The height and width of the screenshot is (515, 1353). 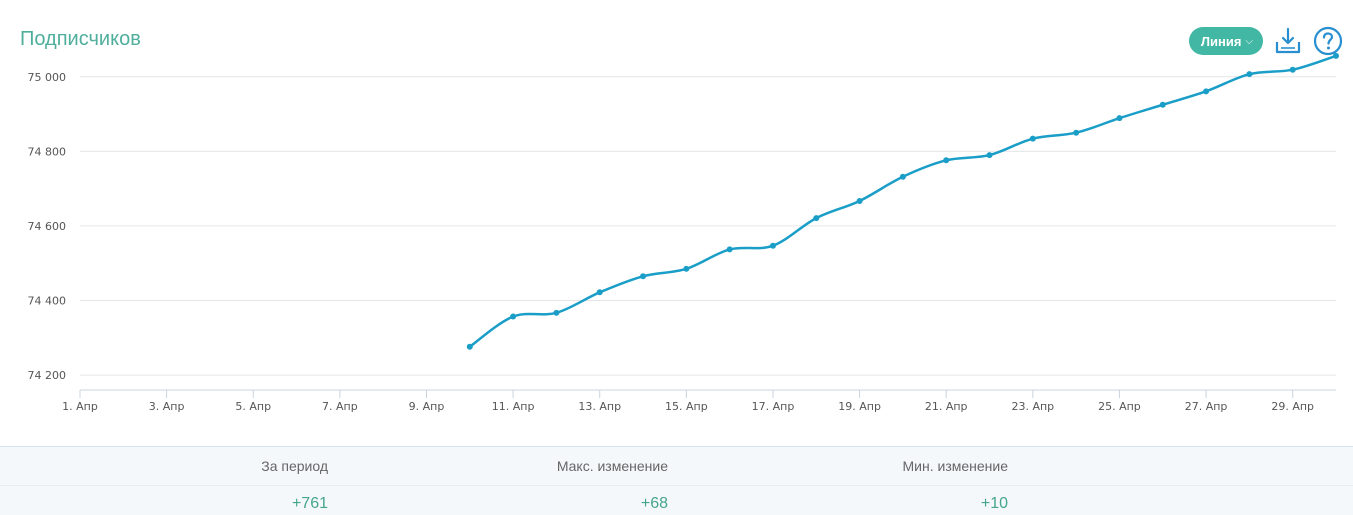 I want to click on chevron-down-icon: ⌵, so click(x=1249, y=41).